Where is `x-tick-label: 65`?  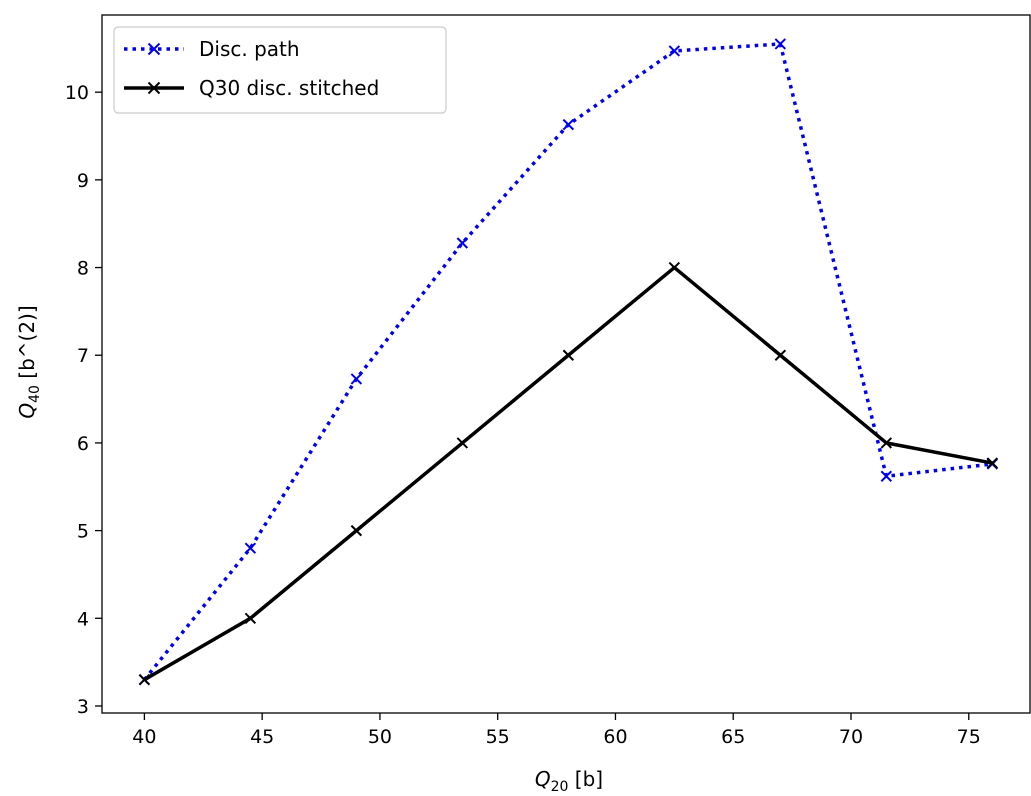 x-tick-label: 65 is located at coordinates (733, 737).